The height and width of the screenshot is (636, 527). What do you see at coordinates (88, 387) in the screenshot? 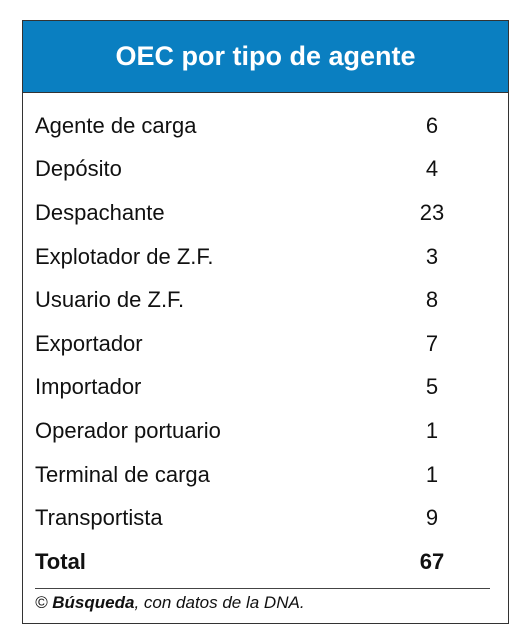
I see `row-label: Importador` at bounding box center [88, 387].